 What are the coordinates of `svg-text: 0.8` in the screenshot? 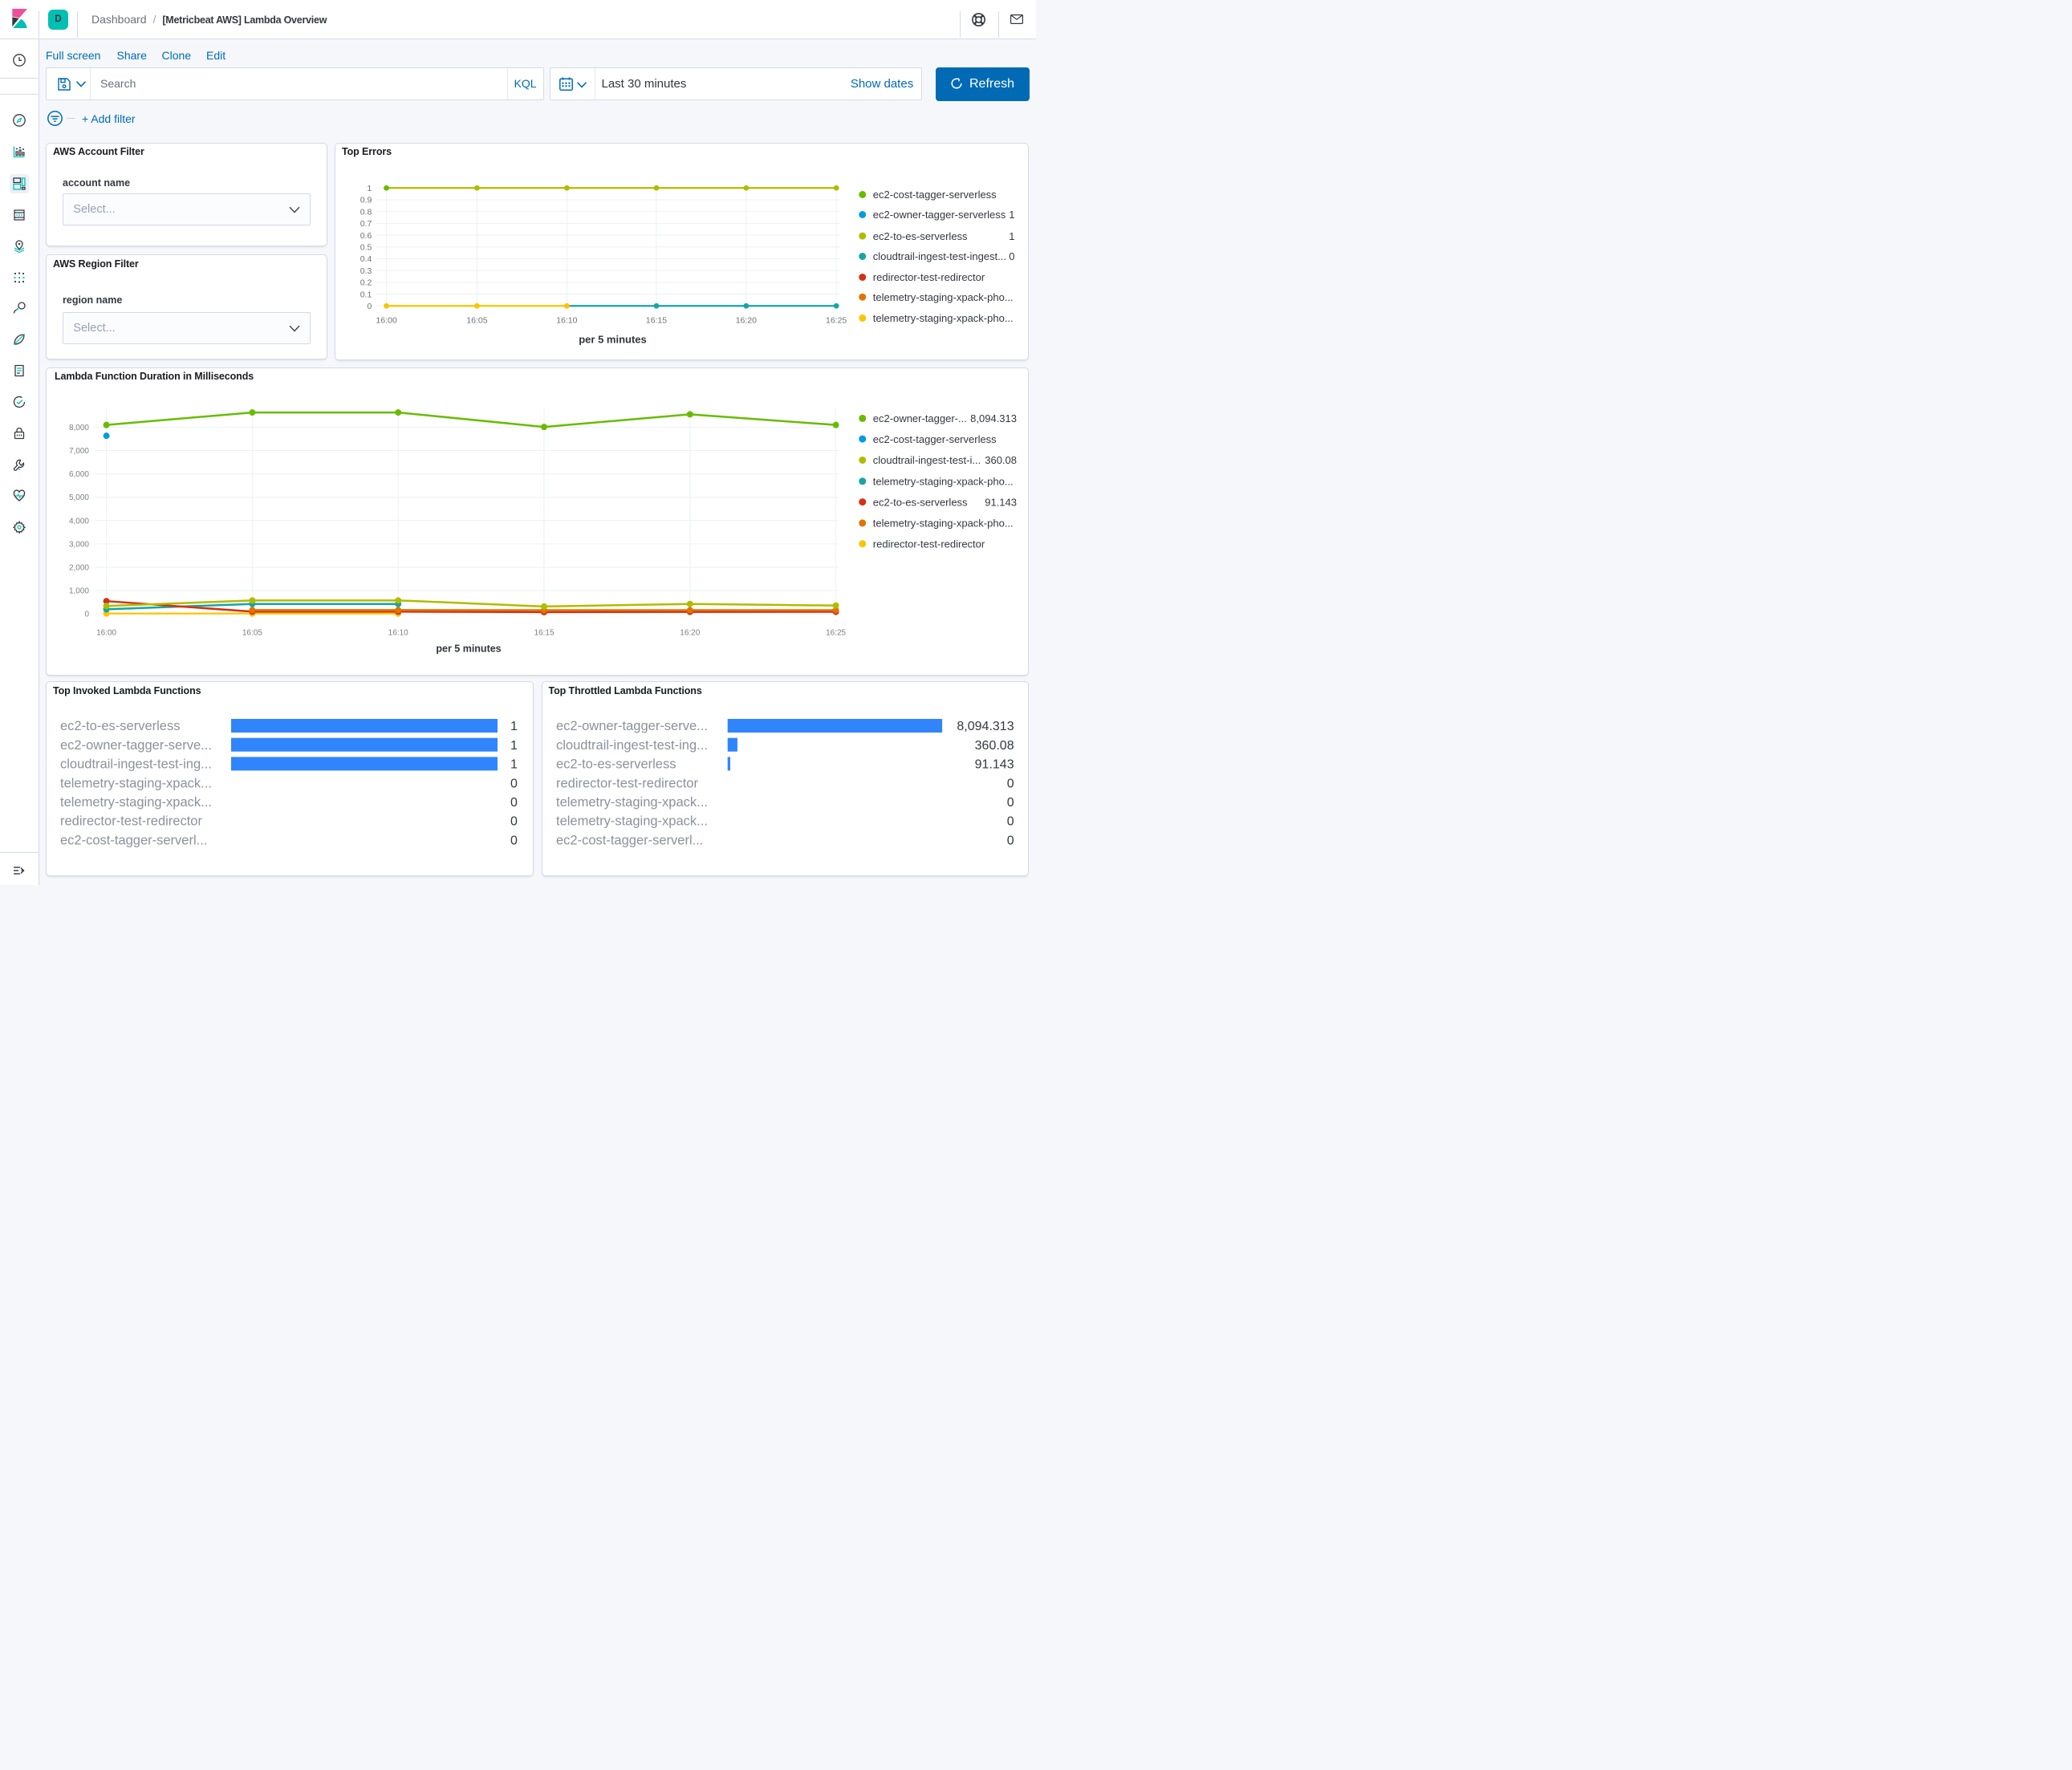 It's located at (366, 212).